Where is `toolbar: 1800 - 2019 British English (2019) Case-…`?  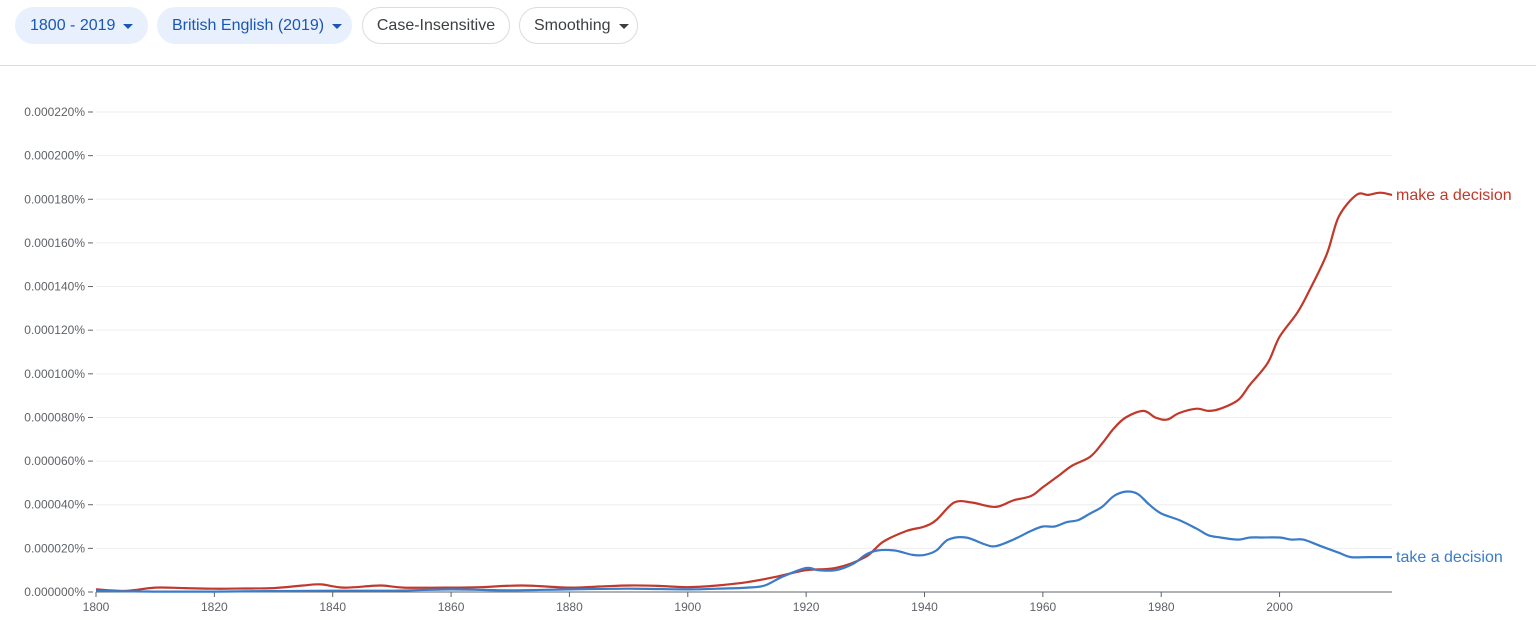
toolbar: 1800 - 2019 British English (2019) Case-… is located at coordinates (768, 33).